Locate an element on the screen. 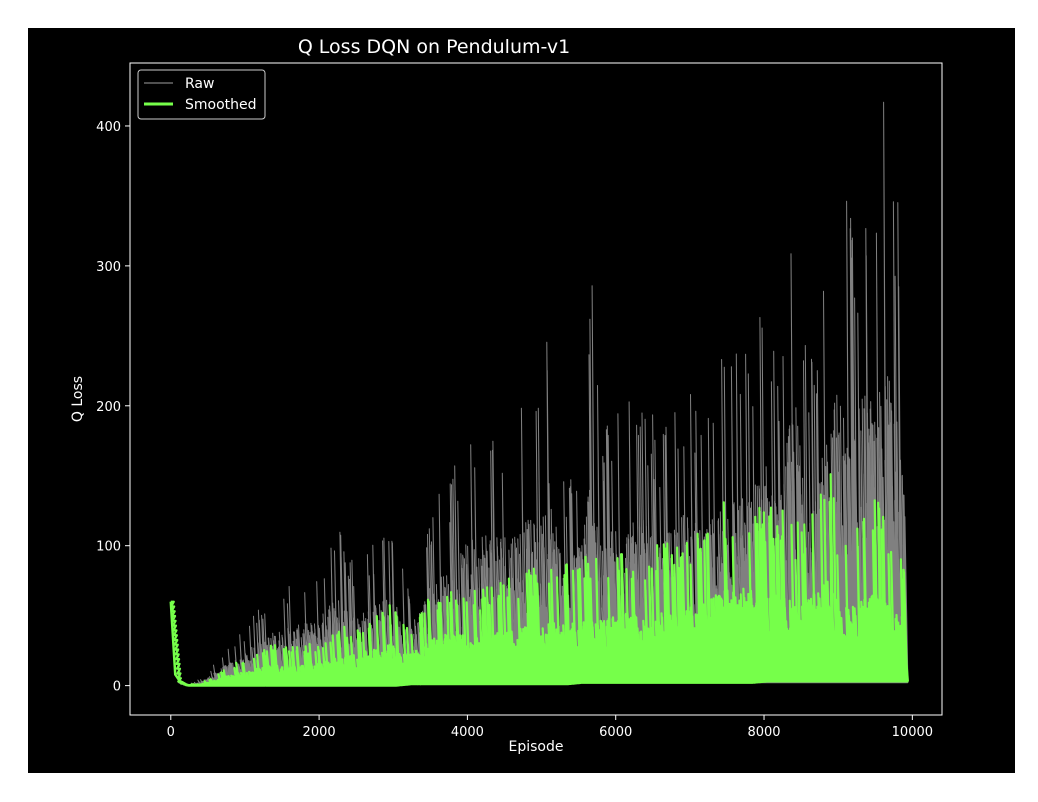  y-tick-label: 0 is located at coordinates (117, 687).